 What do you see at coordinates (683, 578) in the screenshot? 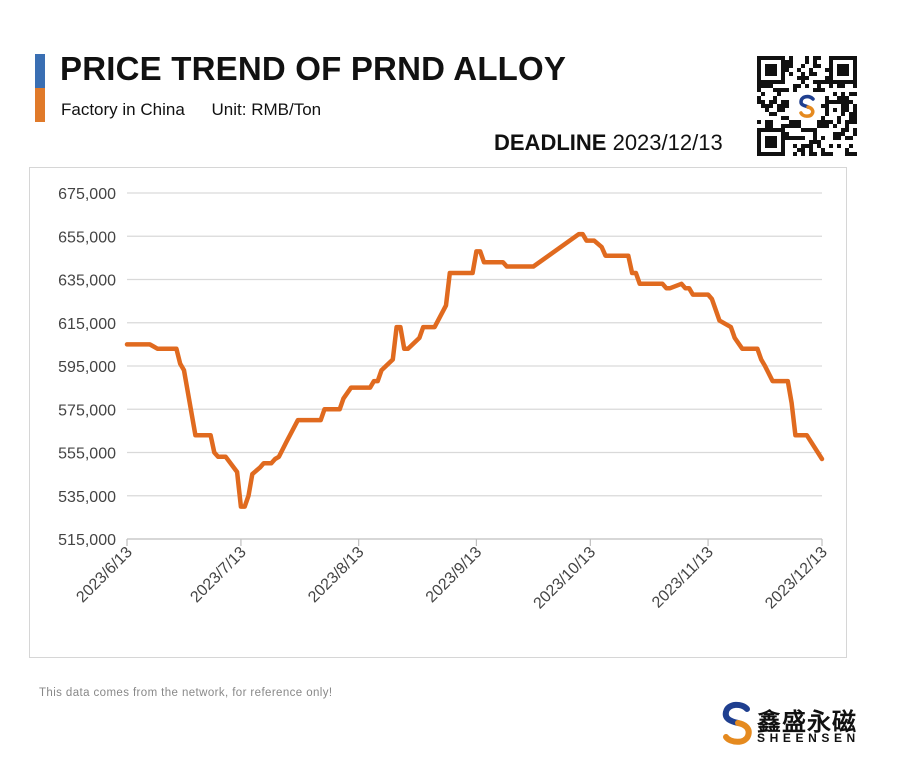
I see `x-tick-label: 2023/11/13` at bounding box center [683, 578].